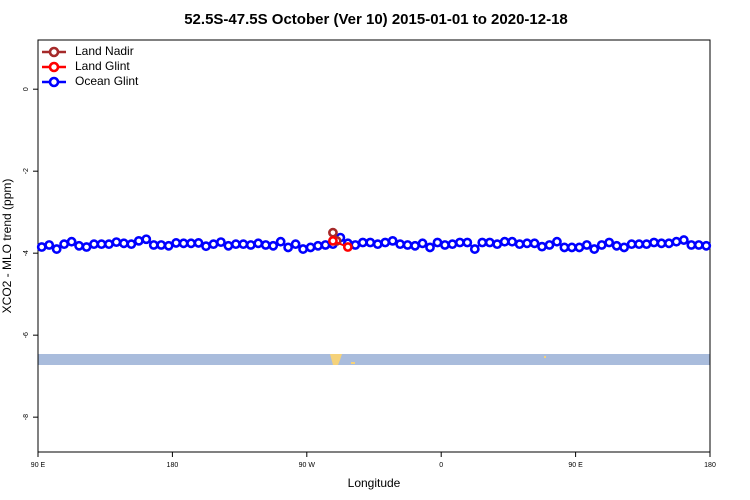 The image size is (750, 500). Describe the element at coordinates (102, 66) in the screenshot. I see `legend-label: Land Glint` at that location.